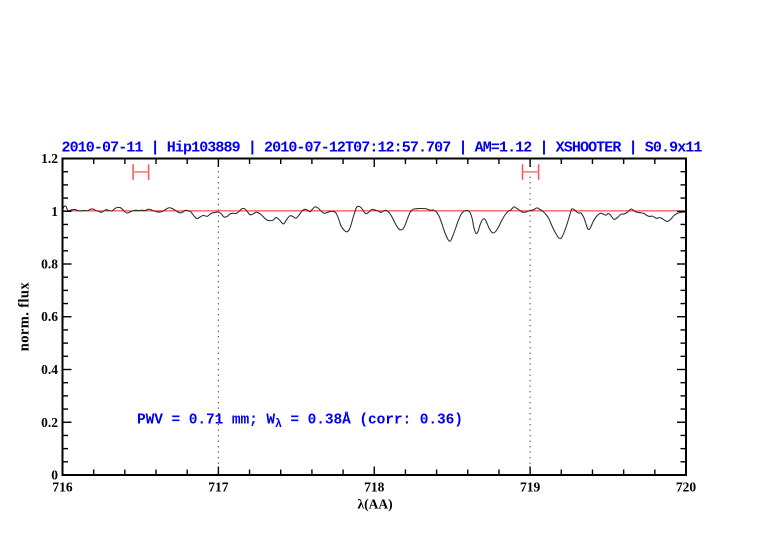  I want to click on svg-text: 1.2, so click(49, 158).